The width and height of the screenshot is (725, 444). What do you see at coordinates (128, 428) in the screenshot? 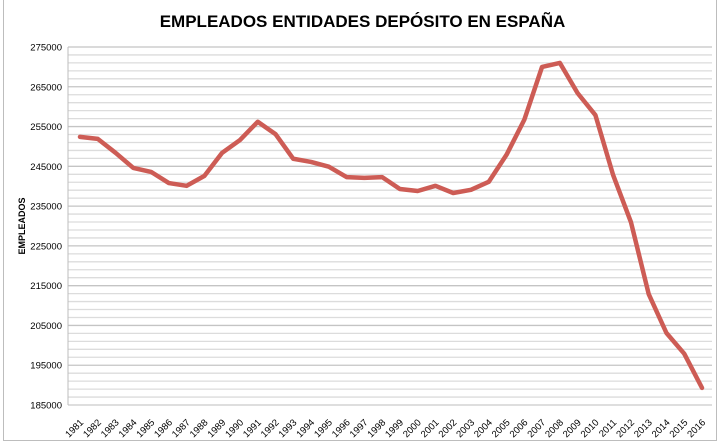
I see `x-tick-label: 1984` at bounding box center [128, 428].